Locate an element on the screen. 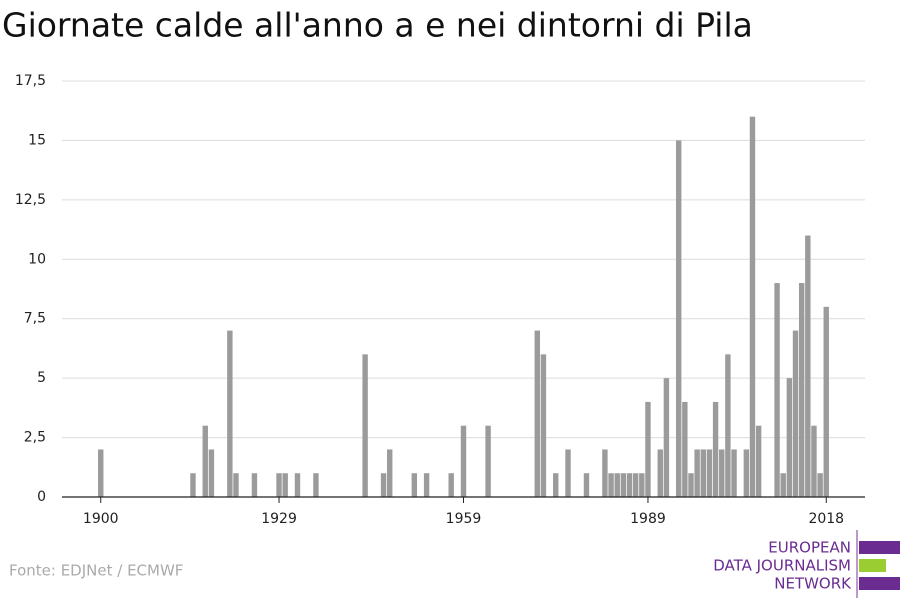 Image resolution: width=900 pixels, height=600 pixels. x-tick-label: 1900 is located at coordinates (101, 519).